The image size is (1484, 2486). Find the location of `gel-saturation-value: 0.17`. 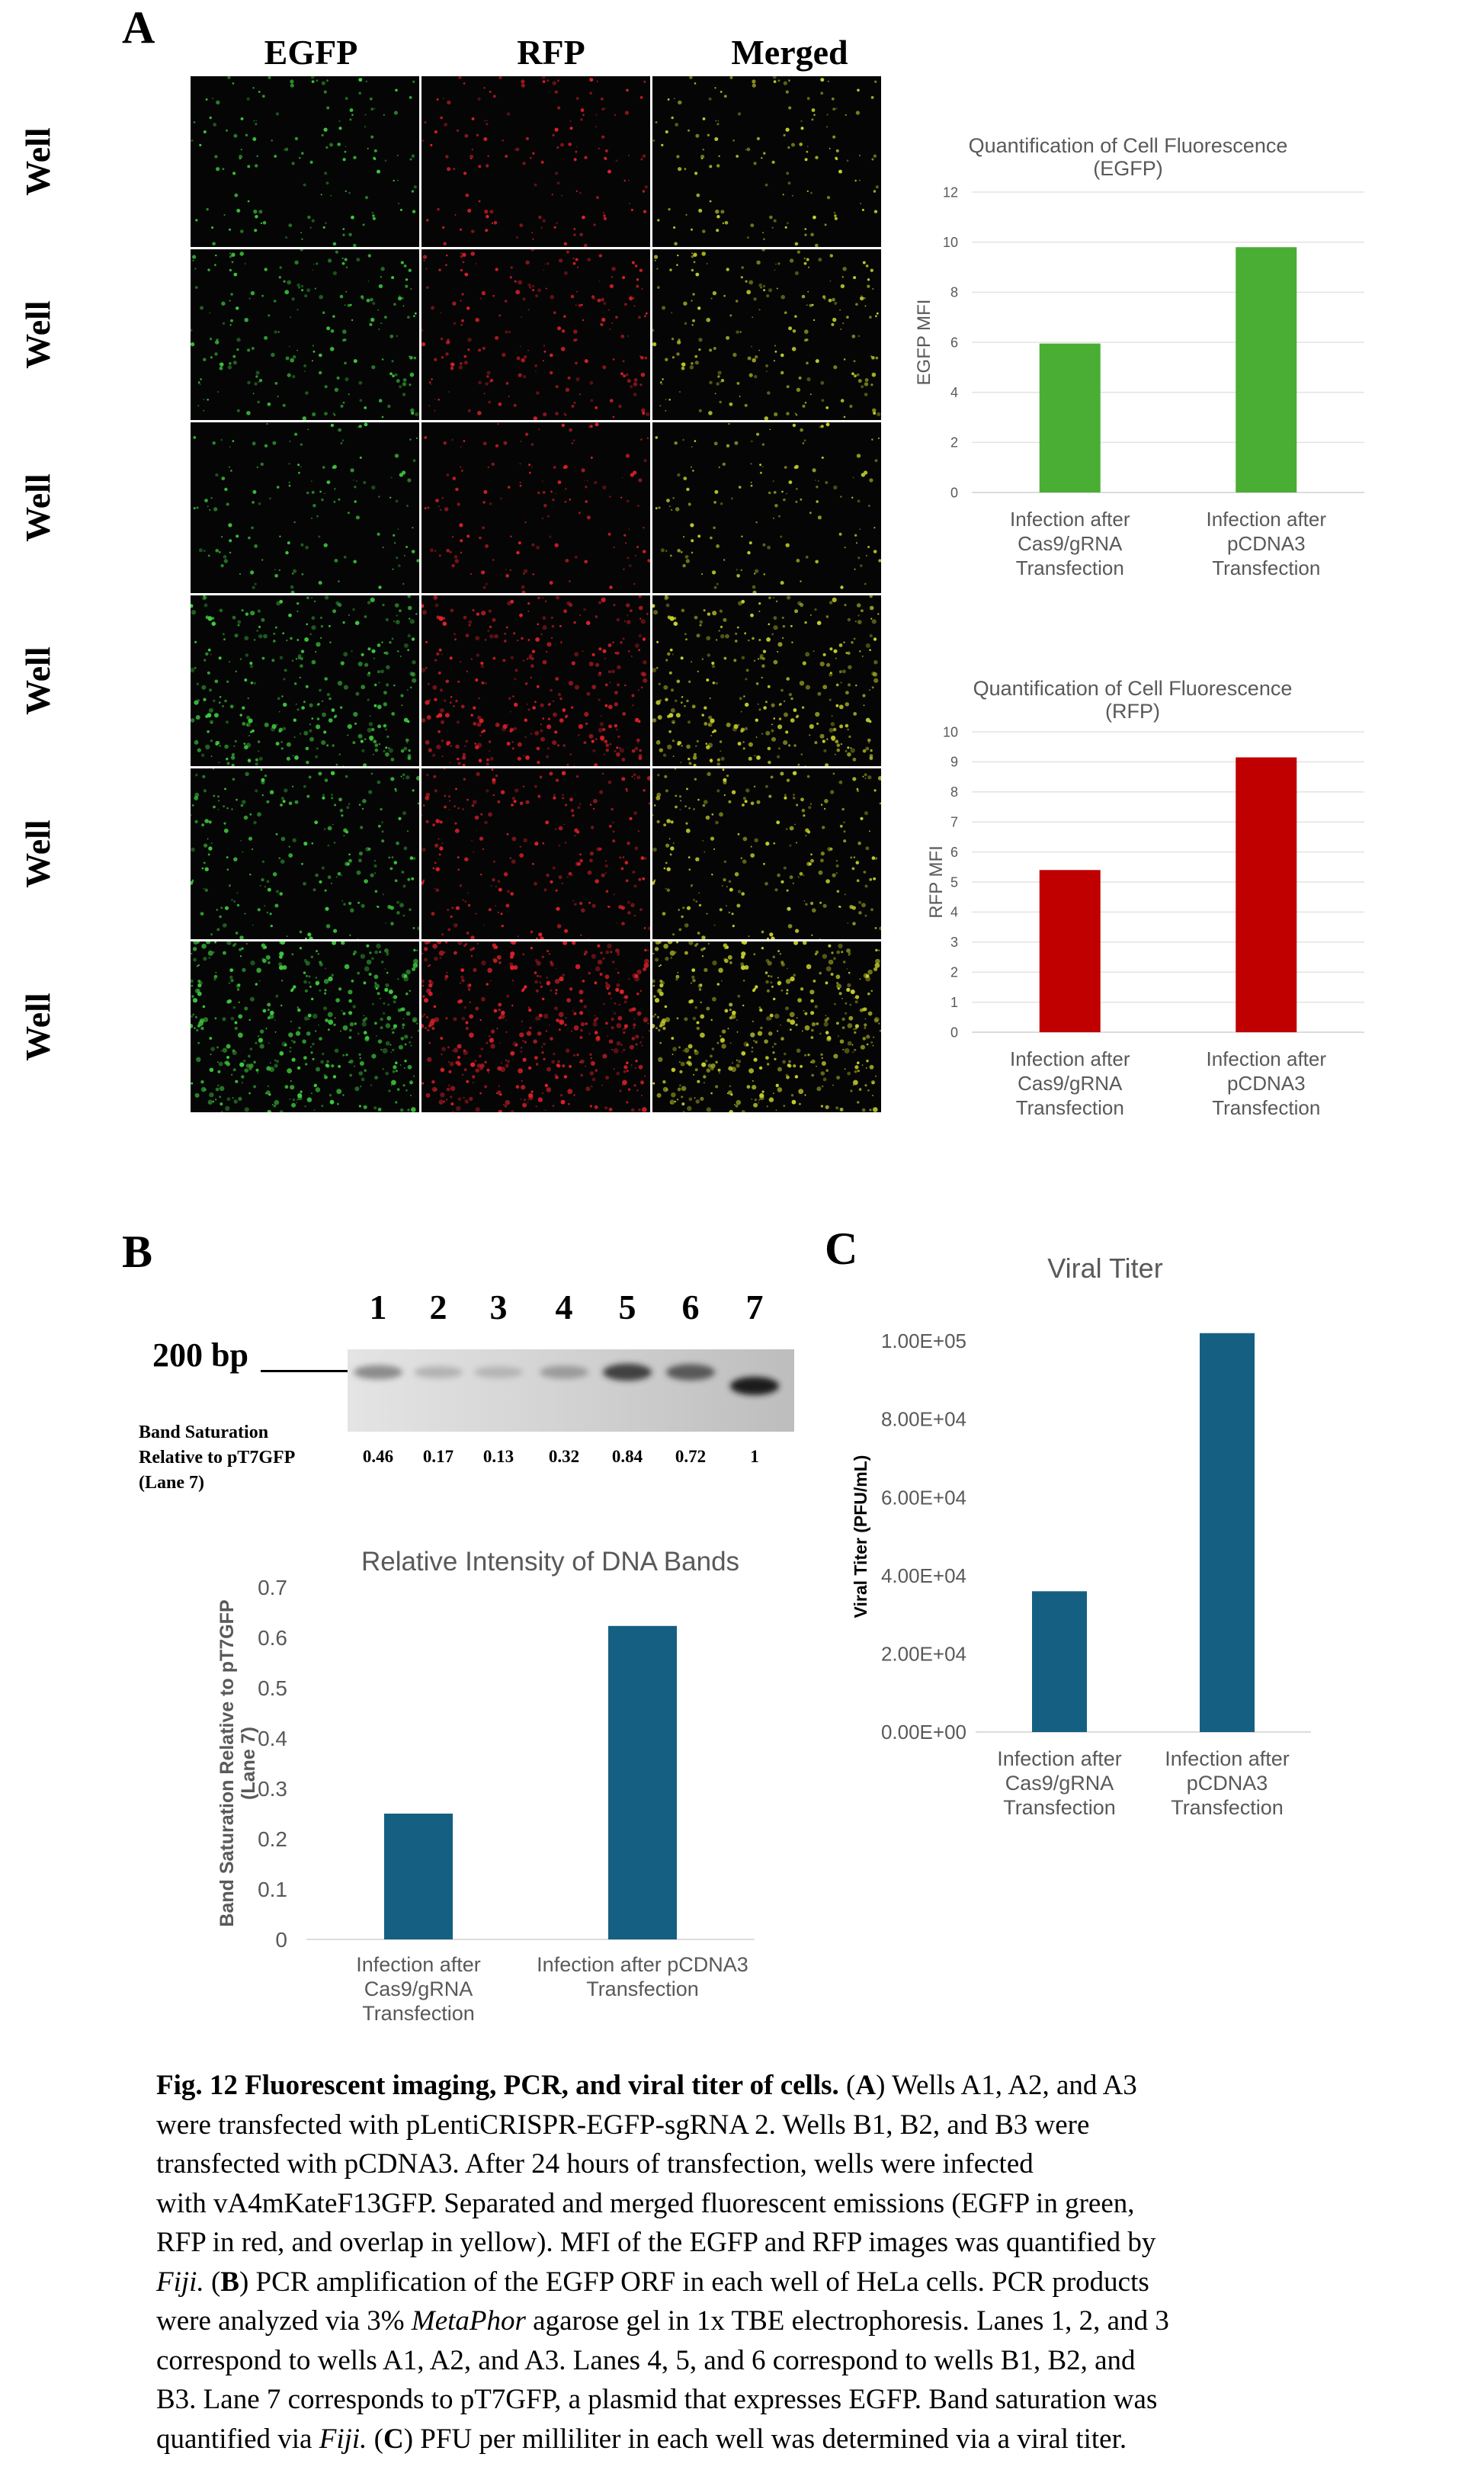

gel-saturation-value: 0.17 is located at coordinates (438, 1456).